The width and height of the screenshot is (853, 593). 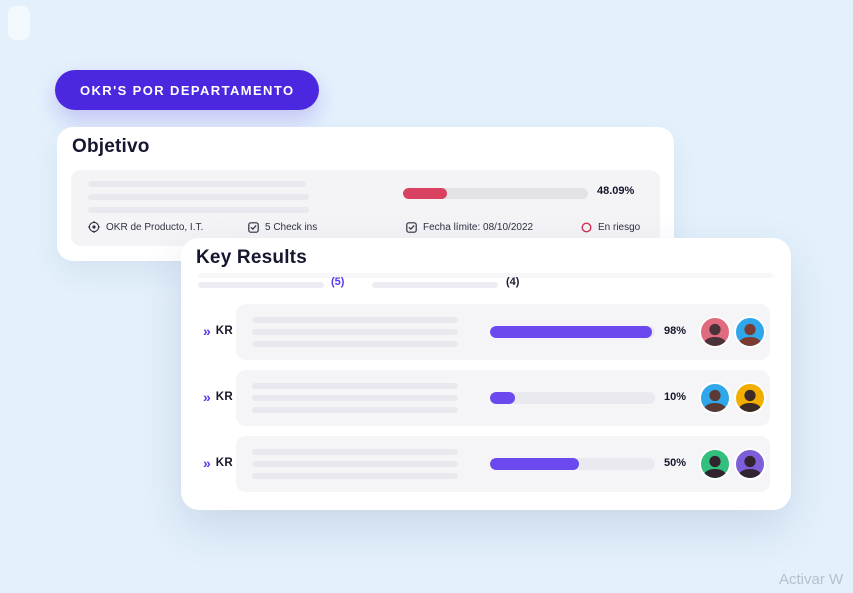 What do you see at coordinates (675, 463) in the screenshot?
I see `kr-percent-value: 50%` at bounding box center [675, 463].